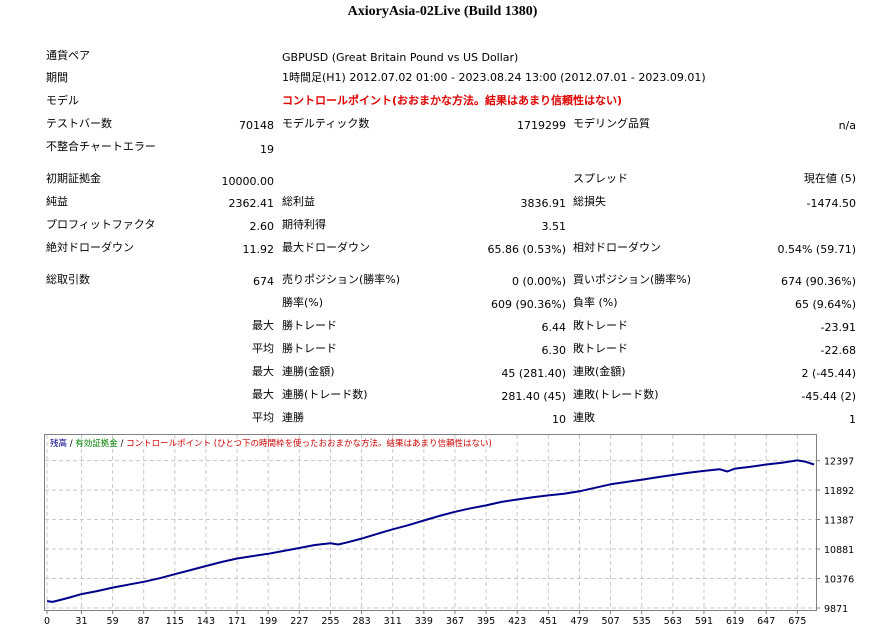  I want to click on model-value: コントロールポイント(おおまかな方法。結果はあまり信頼性はない), so click(452, 100).